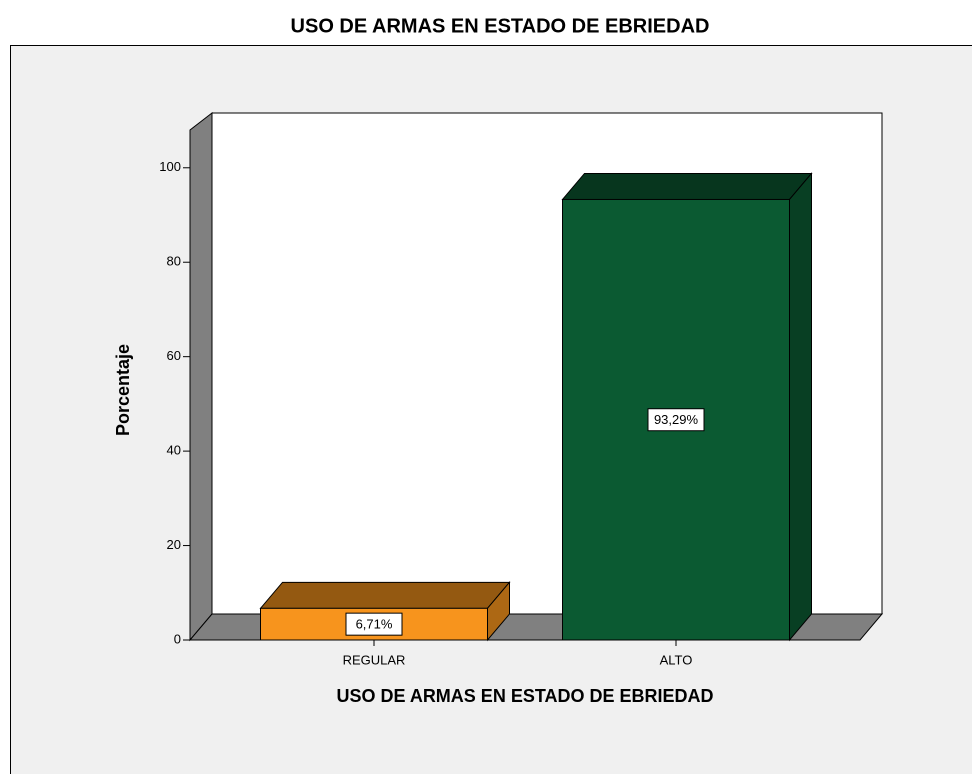  What do you see at coordinates (800, 407) in the screenshot?
I see `bar-side` at bounding box center [800, 407].